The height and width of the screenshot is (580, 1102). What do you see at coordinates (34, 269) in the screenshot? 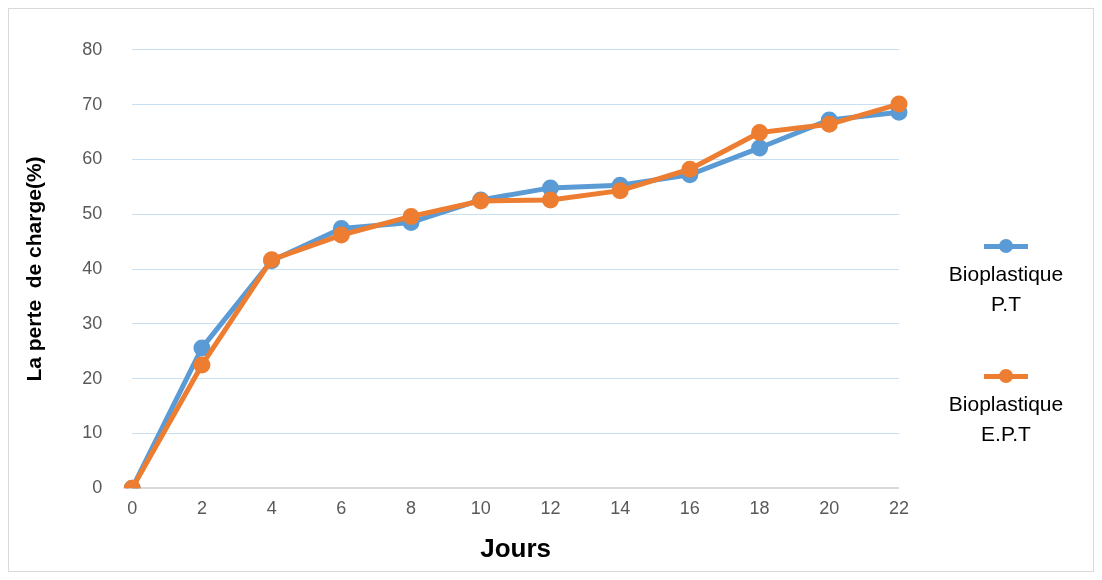
I see `y-axis-title: La perte de charge(%)` at bounding box center [34, 269].